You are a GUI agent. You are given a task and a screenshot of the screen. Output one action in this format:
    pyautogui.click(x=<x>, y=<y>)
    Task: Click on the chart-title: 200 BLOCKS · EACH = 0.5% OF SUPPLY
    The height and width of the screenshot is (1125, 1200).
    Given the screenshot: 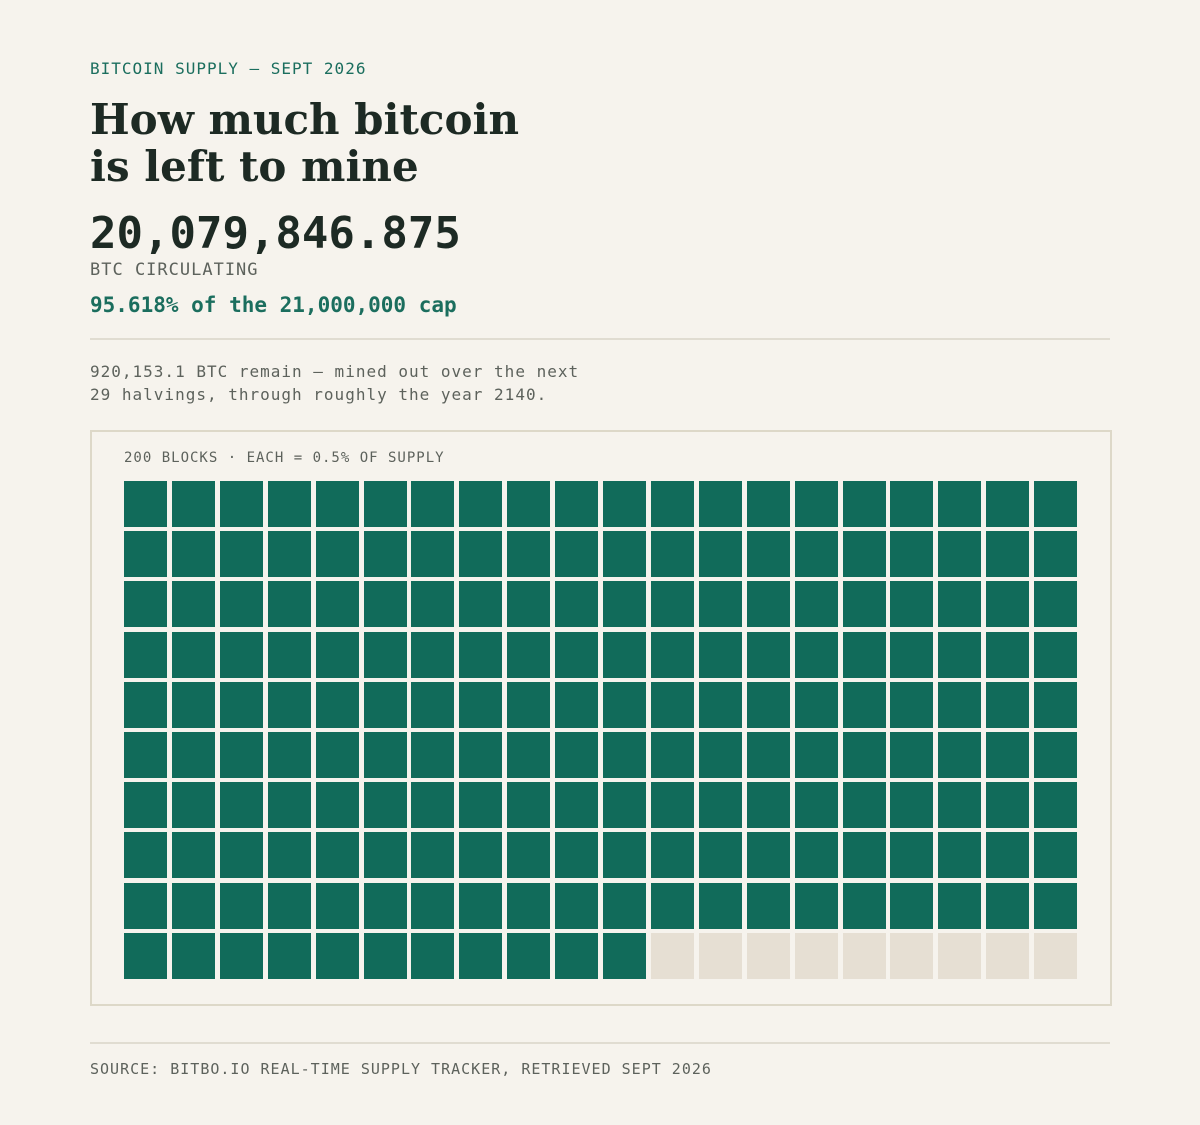 What is the action you would take?
    pyautogui.click(x=284, y=458)
    